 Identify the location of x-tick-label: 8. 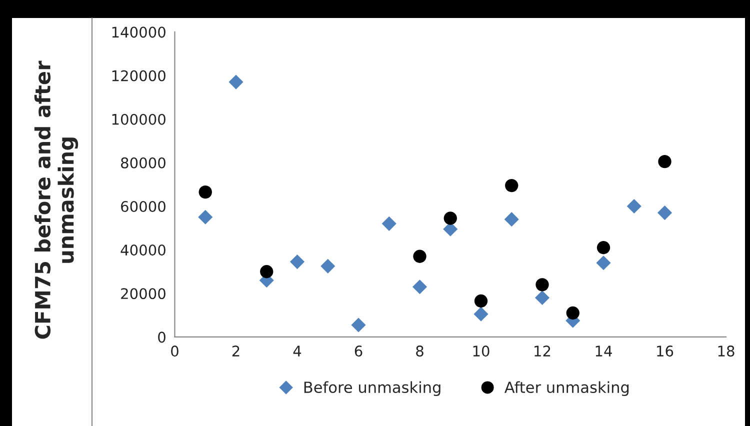
(420, 351).